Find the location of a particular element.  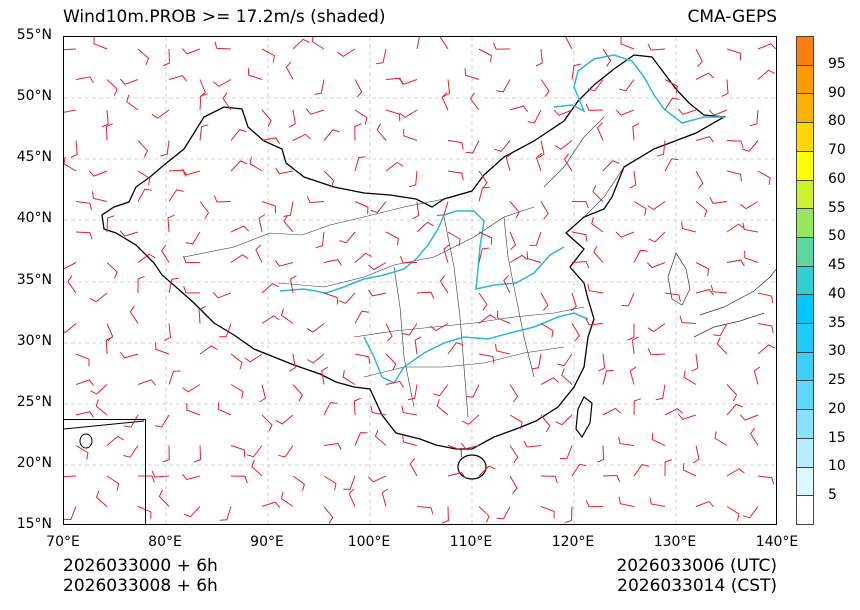

lat-label-40: 40°N is located at coordinates (34, 218).